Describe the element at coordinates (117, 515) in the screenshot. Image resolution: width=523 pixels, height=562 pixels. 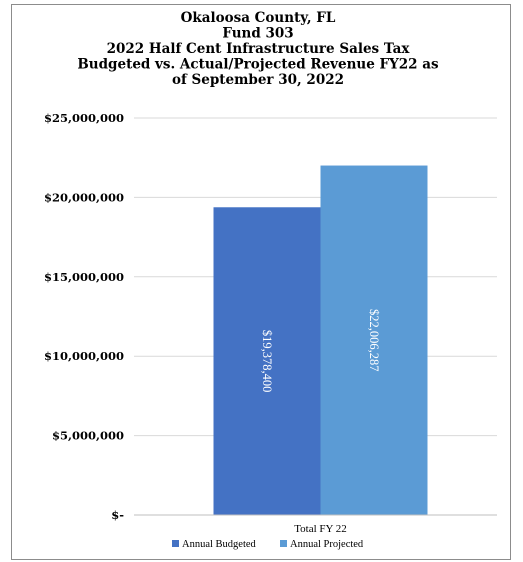
I see `y-tick-label: $-` at that location.